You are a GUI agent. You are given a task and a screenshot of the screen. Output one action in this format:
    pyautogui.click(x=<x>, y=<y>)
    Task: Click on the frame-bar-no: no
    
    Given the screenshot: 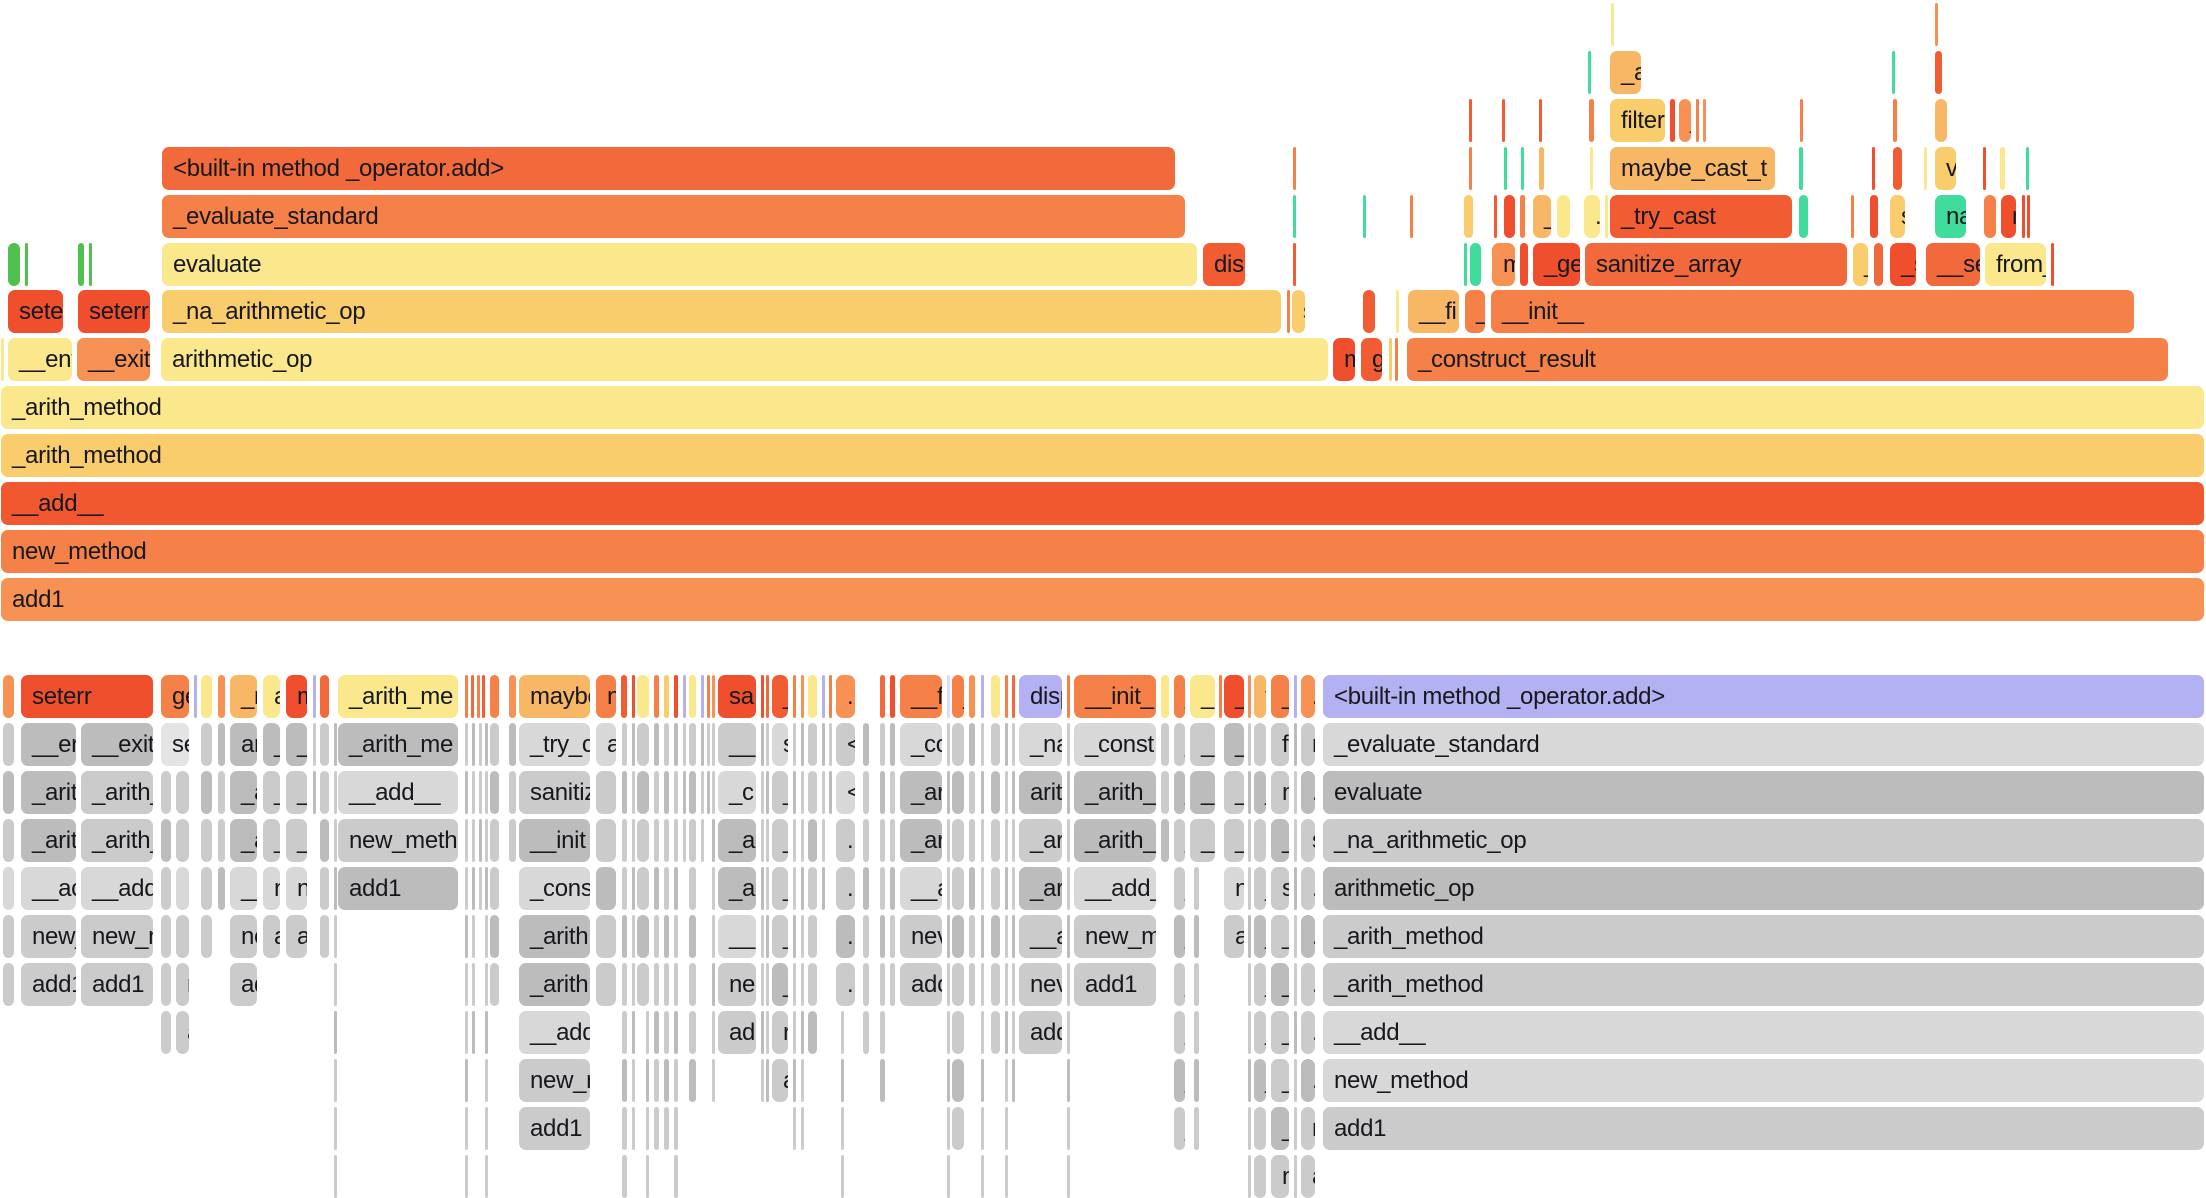 What is the action you would take?
    pyautogui.click(x=296, y=888)
    